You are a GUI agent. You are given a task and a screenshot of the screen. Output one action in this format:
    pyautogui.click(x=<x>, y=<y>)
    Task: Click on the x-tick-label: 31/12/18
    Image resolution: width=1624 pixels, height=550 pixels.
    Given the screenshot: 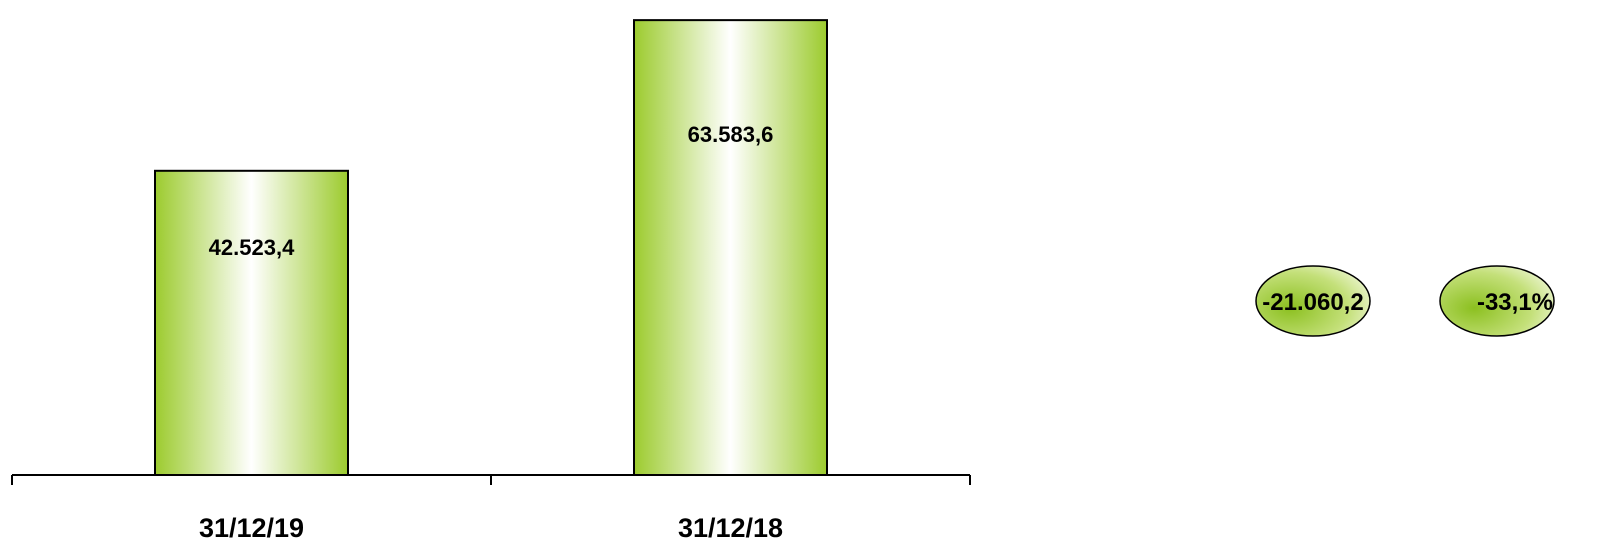 What is the action you would take?
    pyautogui.click(x=730, y=528)
    